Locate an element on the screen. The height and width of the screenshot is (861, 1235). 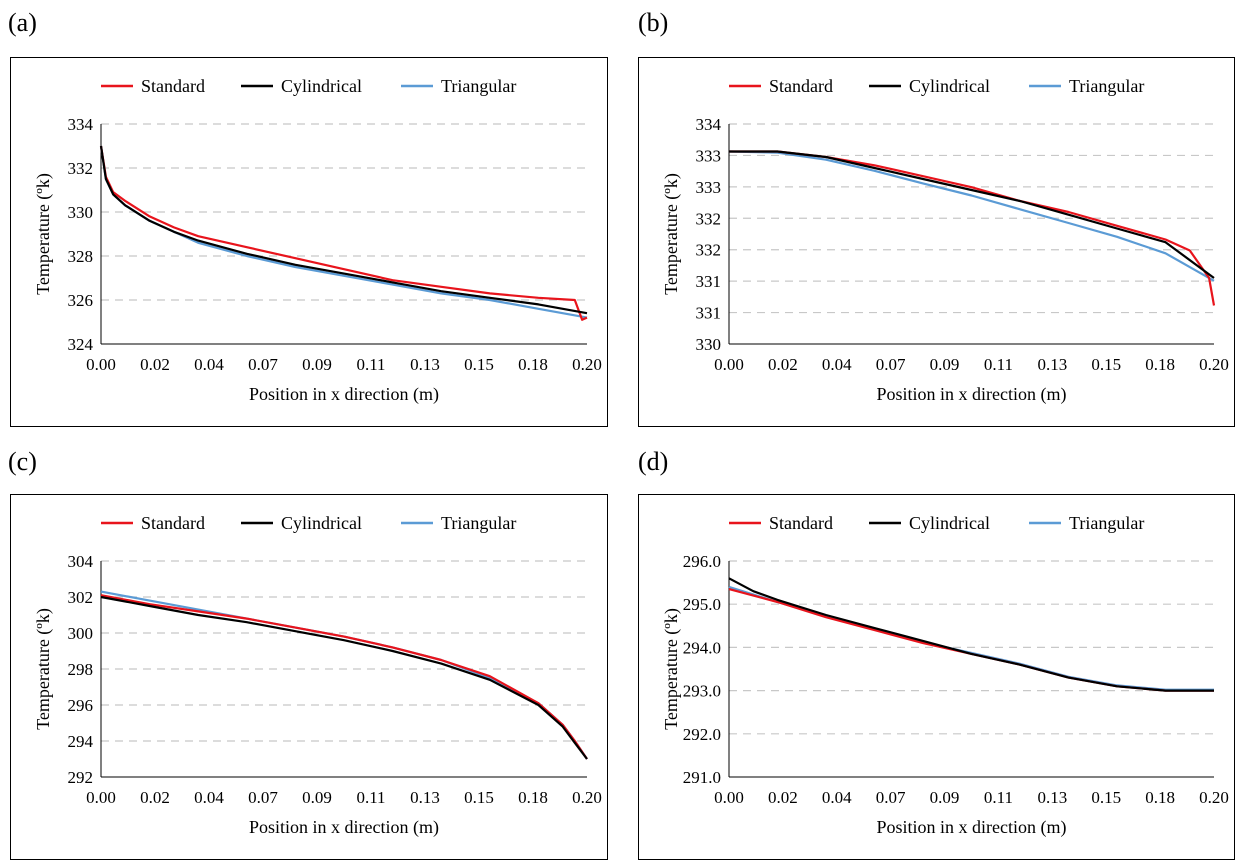
y-tick-label: 294.0 is located at coordinates (702, 647).